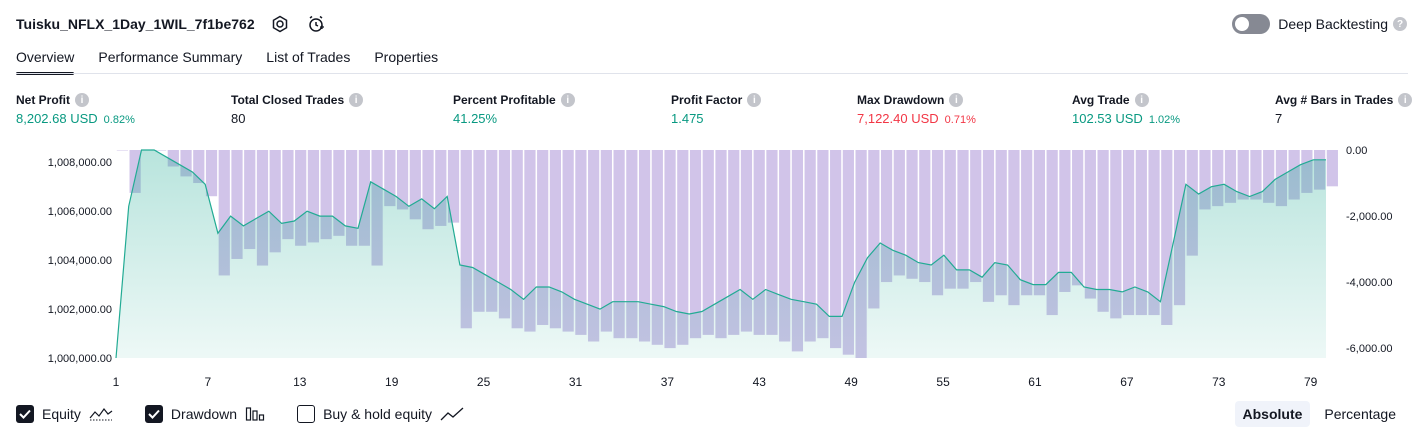 Image resolution: width=1424 pixels, height=438 pixels. I want to click on legend-equity: Equity, so click(64, 414).